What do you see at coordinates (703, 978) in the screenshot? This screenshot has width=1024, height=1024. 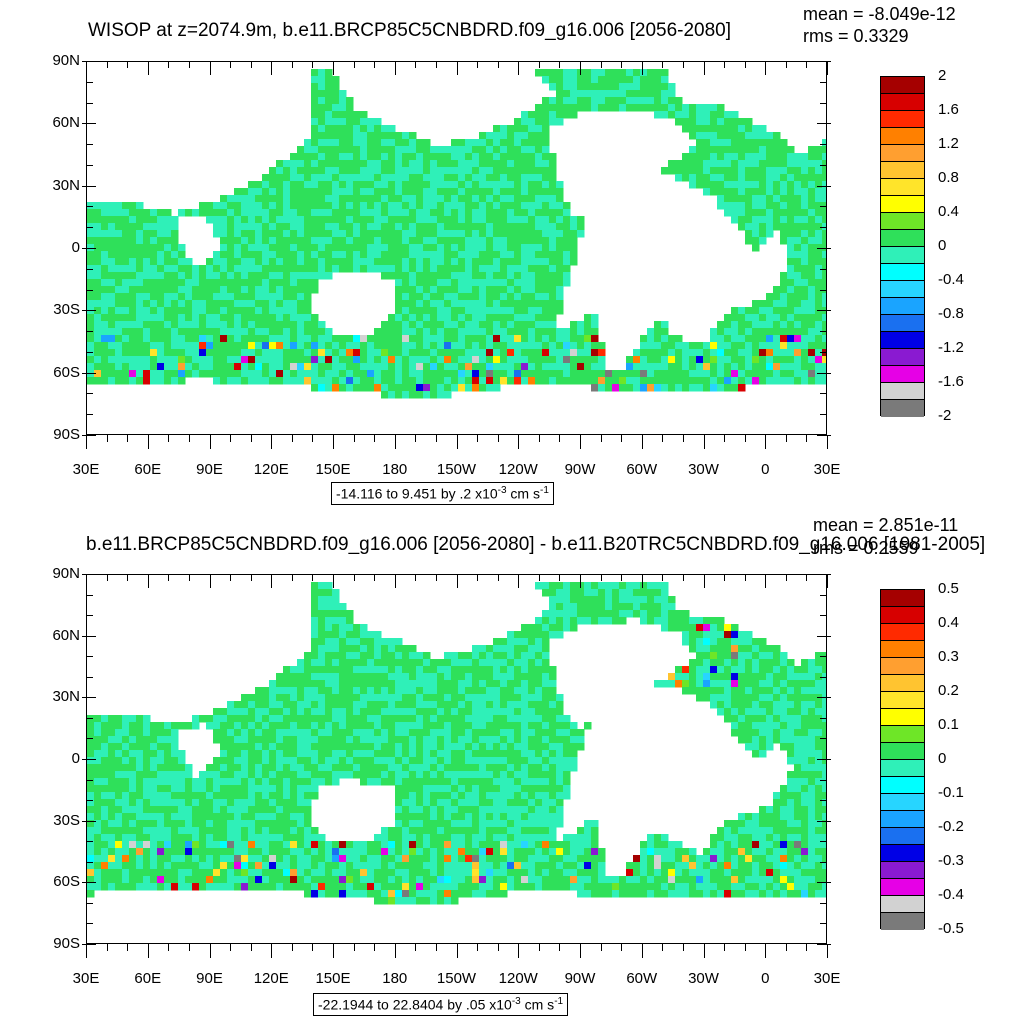 I see `lon-tick-label: 30W` at bounding box center [703, 978].